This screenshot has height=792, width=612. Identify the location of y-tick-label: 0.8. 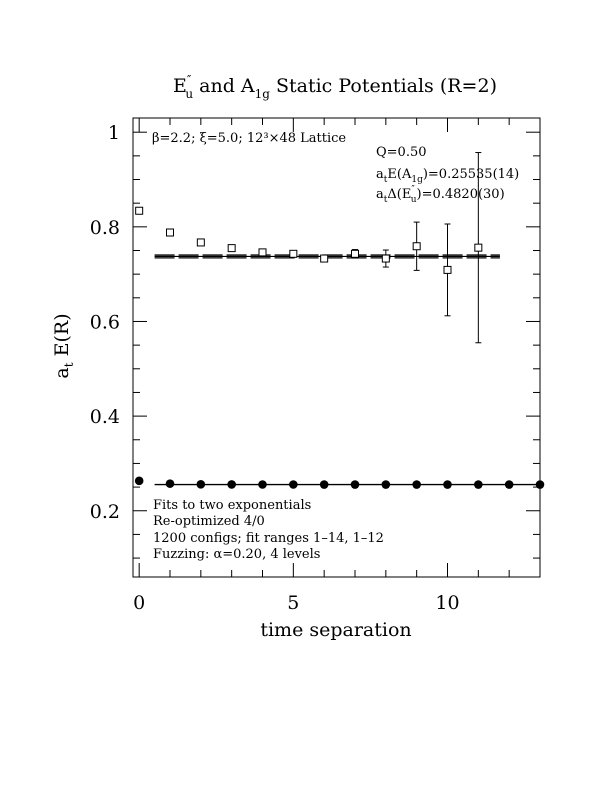
(105, 228).